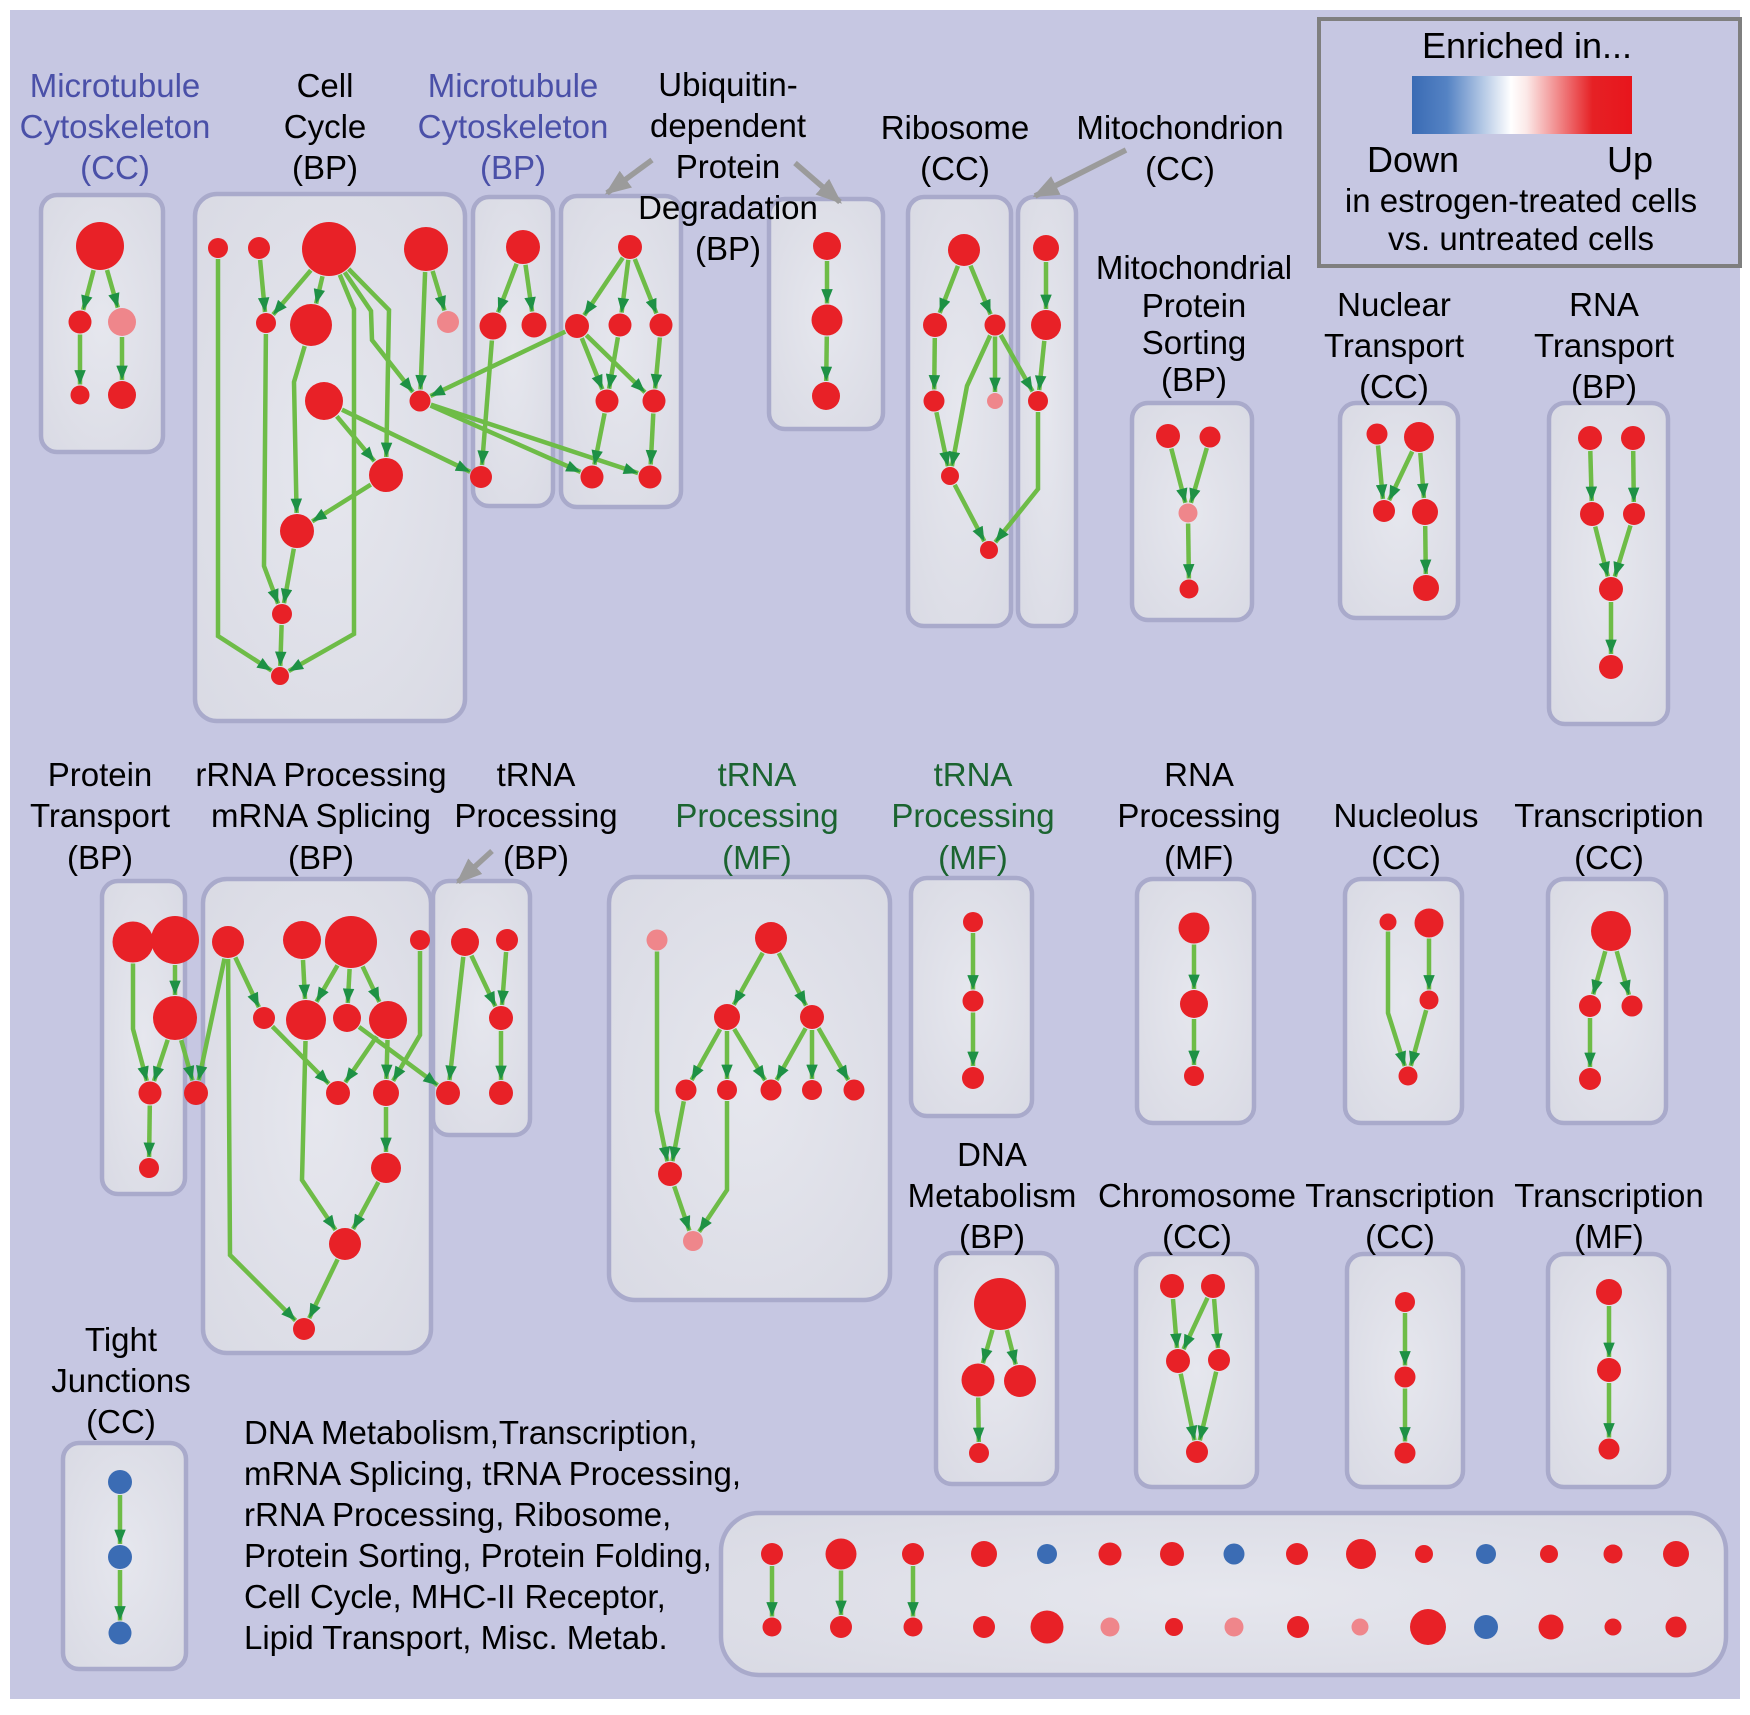 The width and height of the screenshot is (1750, 1715). What do you see at coordinates (728, 207) in the screenshot?
I see `svg-text: Degradation` at bounding box center [728, 207].